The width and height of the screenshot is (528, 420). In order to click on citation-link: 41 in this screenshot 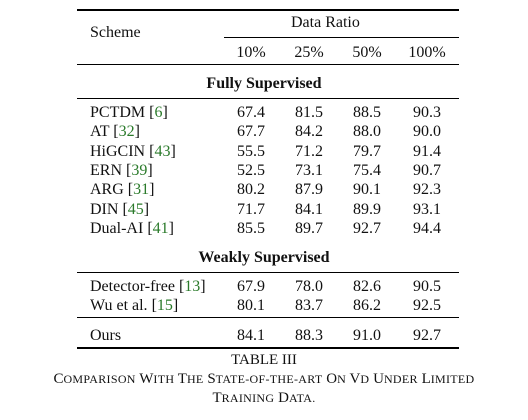, I will do `click(160, 228)`.